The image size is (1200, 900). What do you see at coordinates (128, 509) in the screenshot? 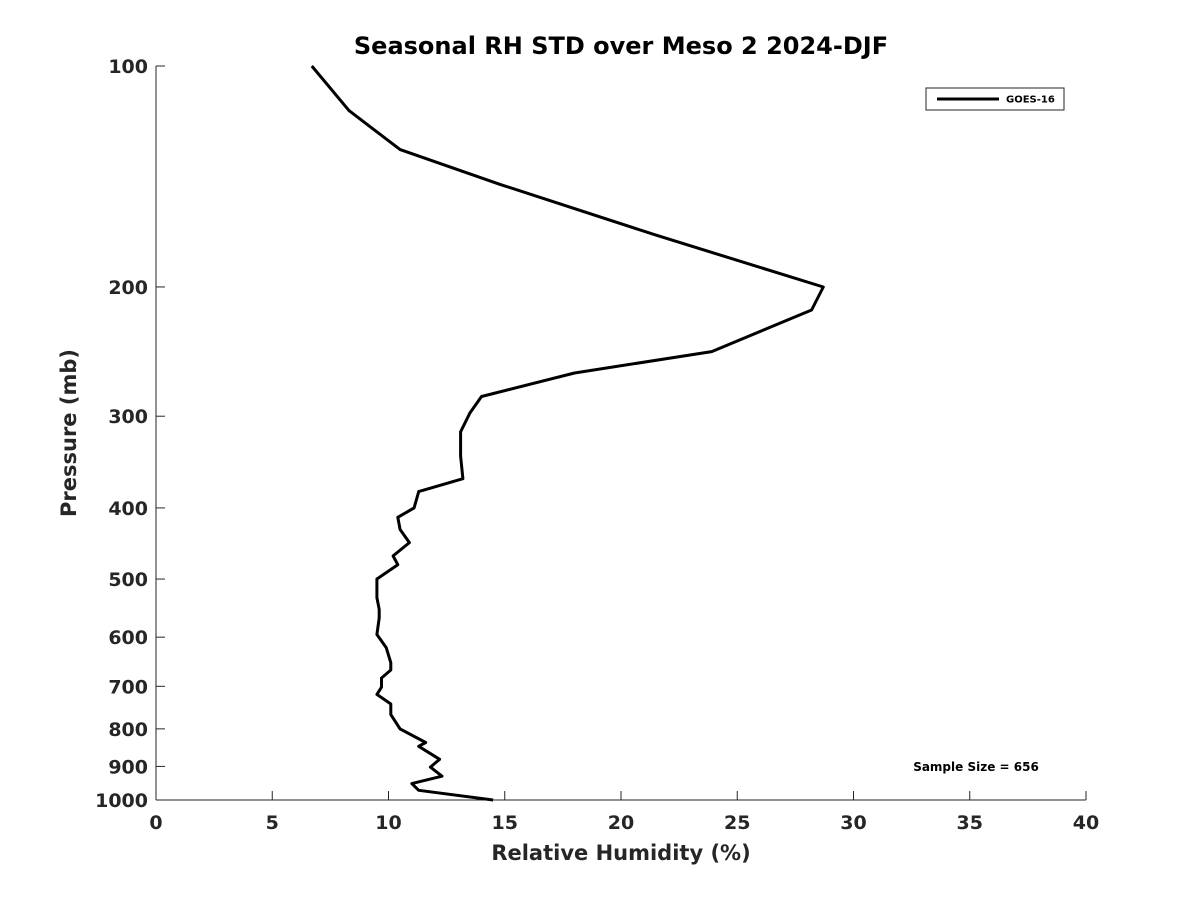
I see `y-tick-label: 400` at bounding box center [128, 509].